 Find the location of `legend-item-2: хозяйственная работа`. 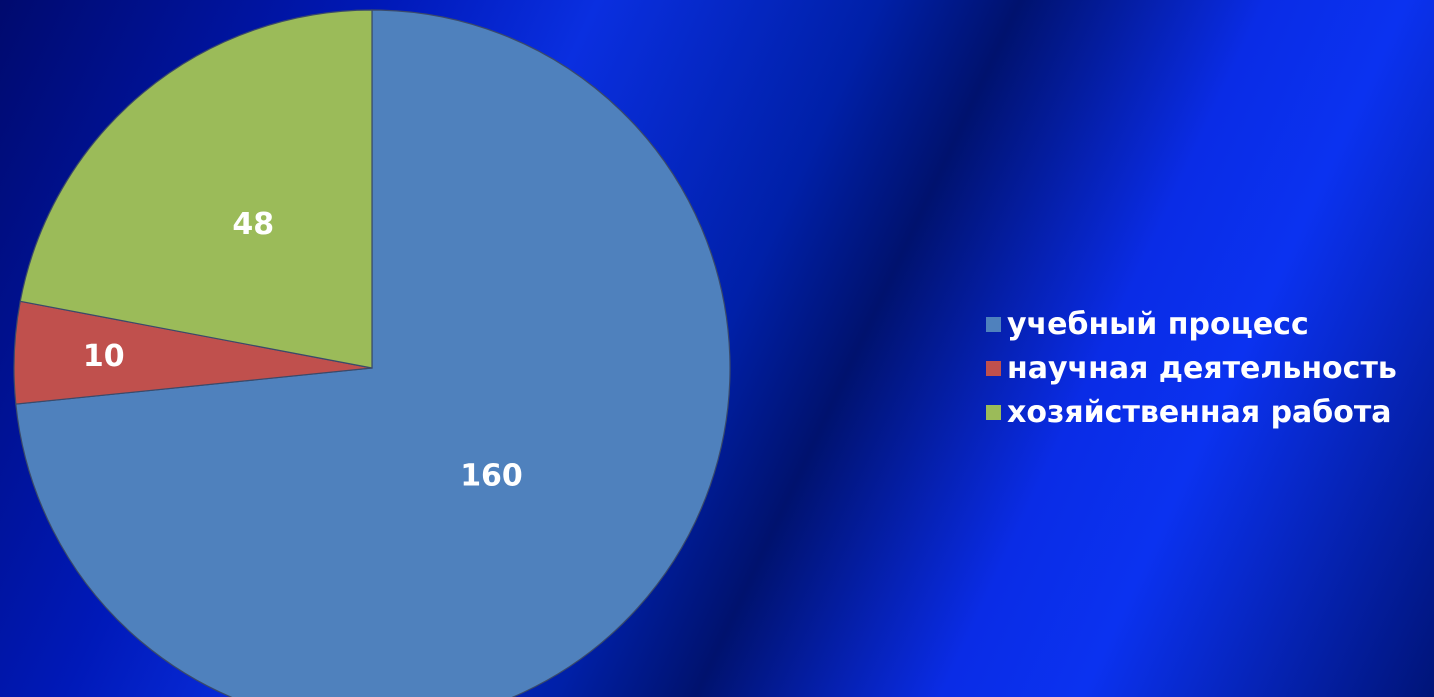

legend-item-2: хозяйственная работа is located at coordinates (1206, 412).